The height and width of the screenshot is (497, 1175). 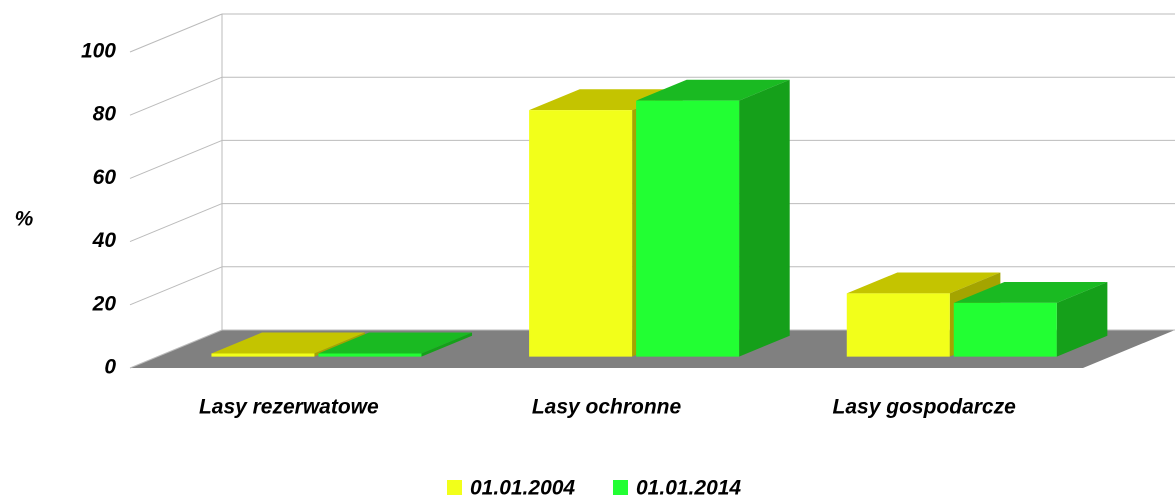 What do you see at coordinates (104, 240) in the screenshot?
I see `y-tick-label: 40` at bounding box center [104, 240].